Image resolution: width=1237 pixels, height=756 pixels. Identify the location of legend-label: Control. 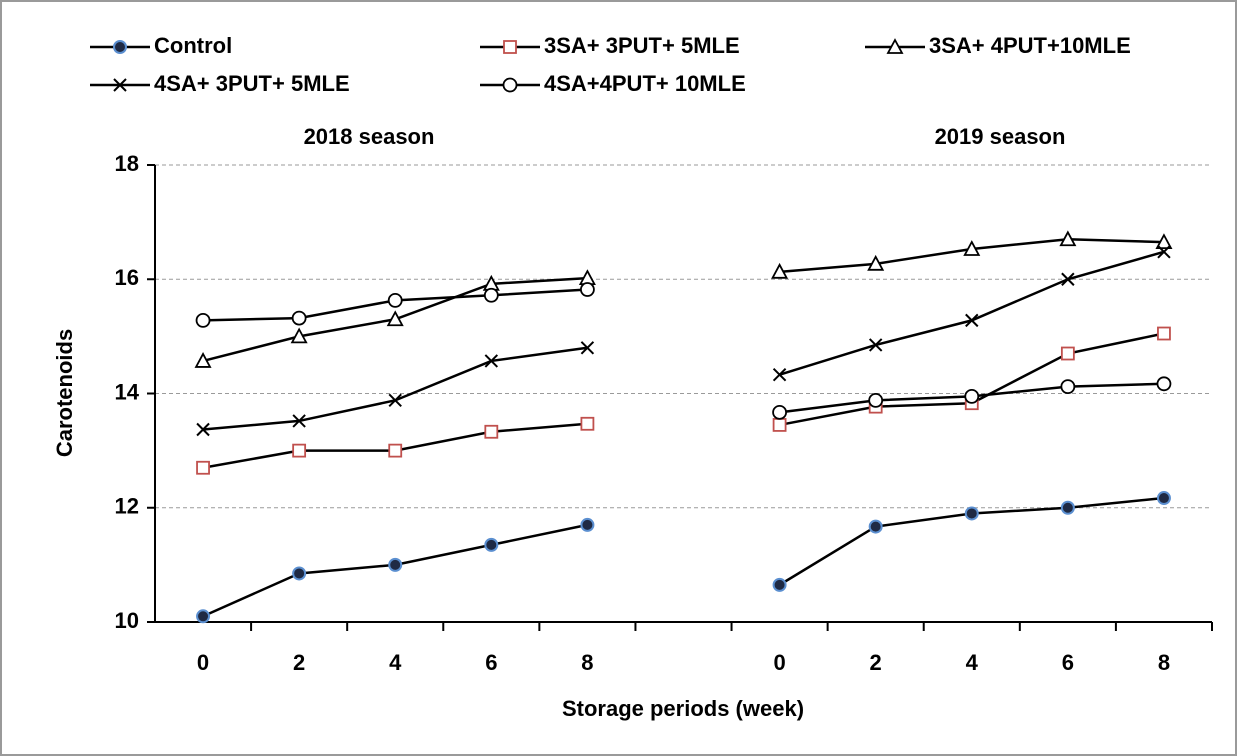
(193, 45).